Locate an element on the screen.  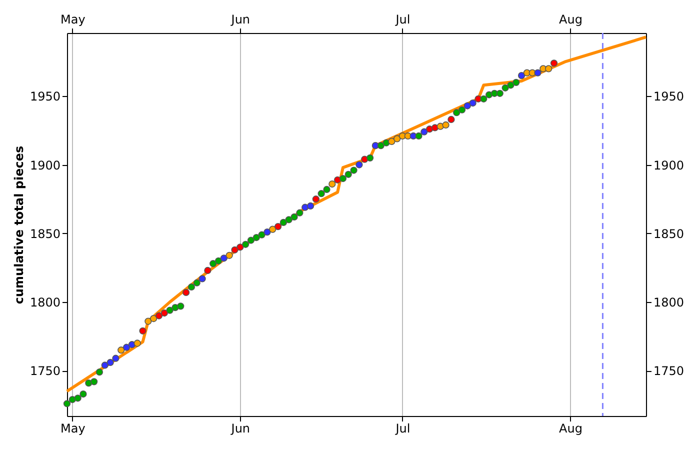
x2-tick-label: Aug is located at coordinates (570, 19).